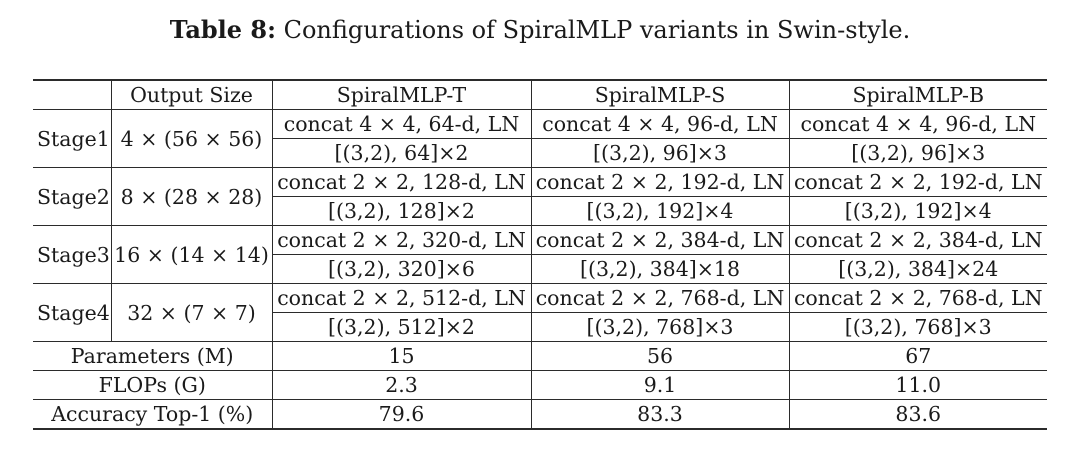 This screenshot has width=1080, height=459. Describe the element at coordinates (401, 124) in the screenshot. I see `concat-cell: concat 4 × 4, 64-d, LN` at that location.